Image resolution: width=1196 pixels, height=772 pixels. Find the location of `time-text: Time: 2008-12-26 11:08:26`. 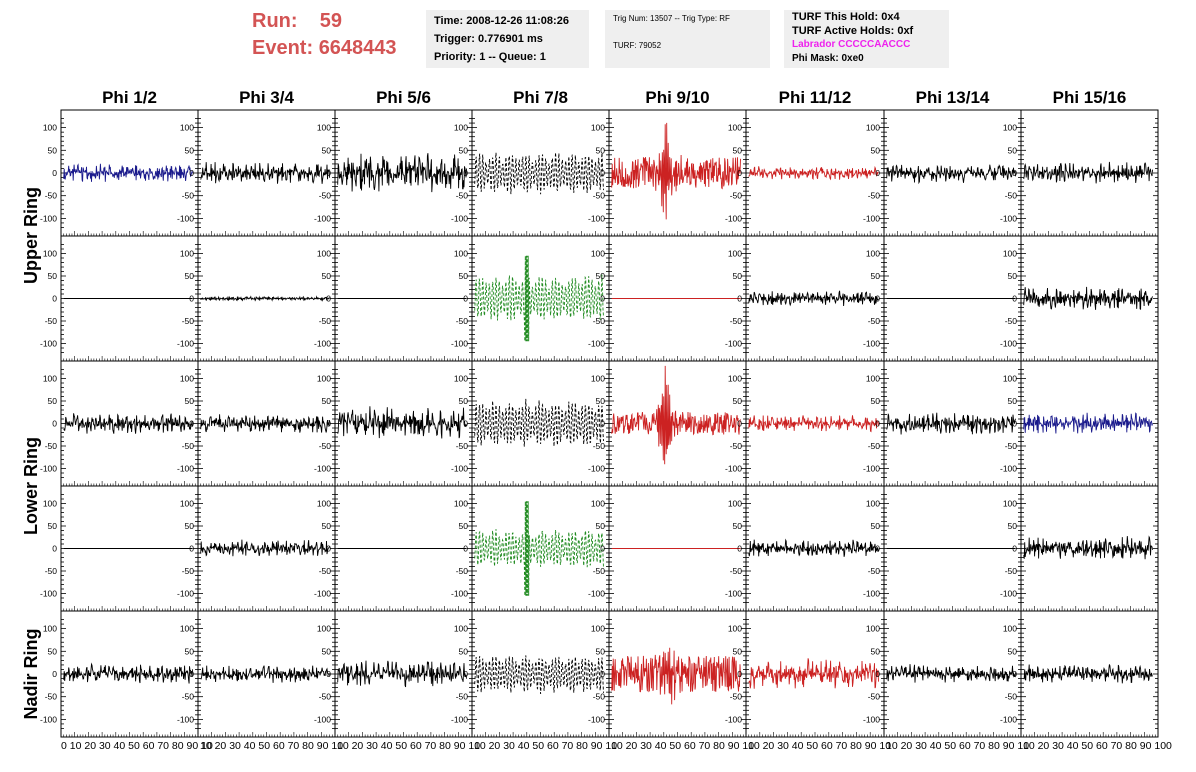

time-text: Time: 2008-12-26 11:08:26 is located at coordinates (501, 21).